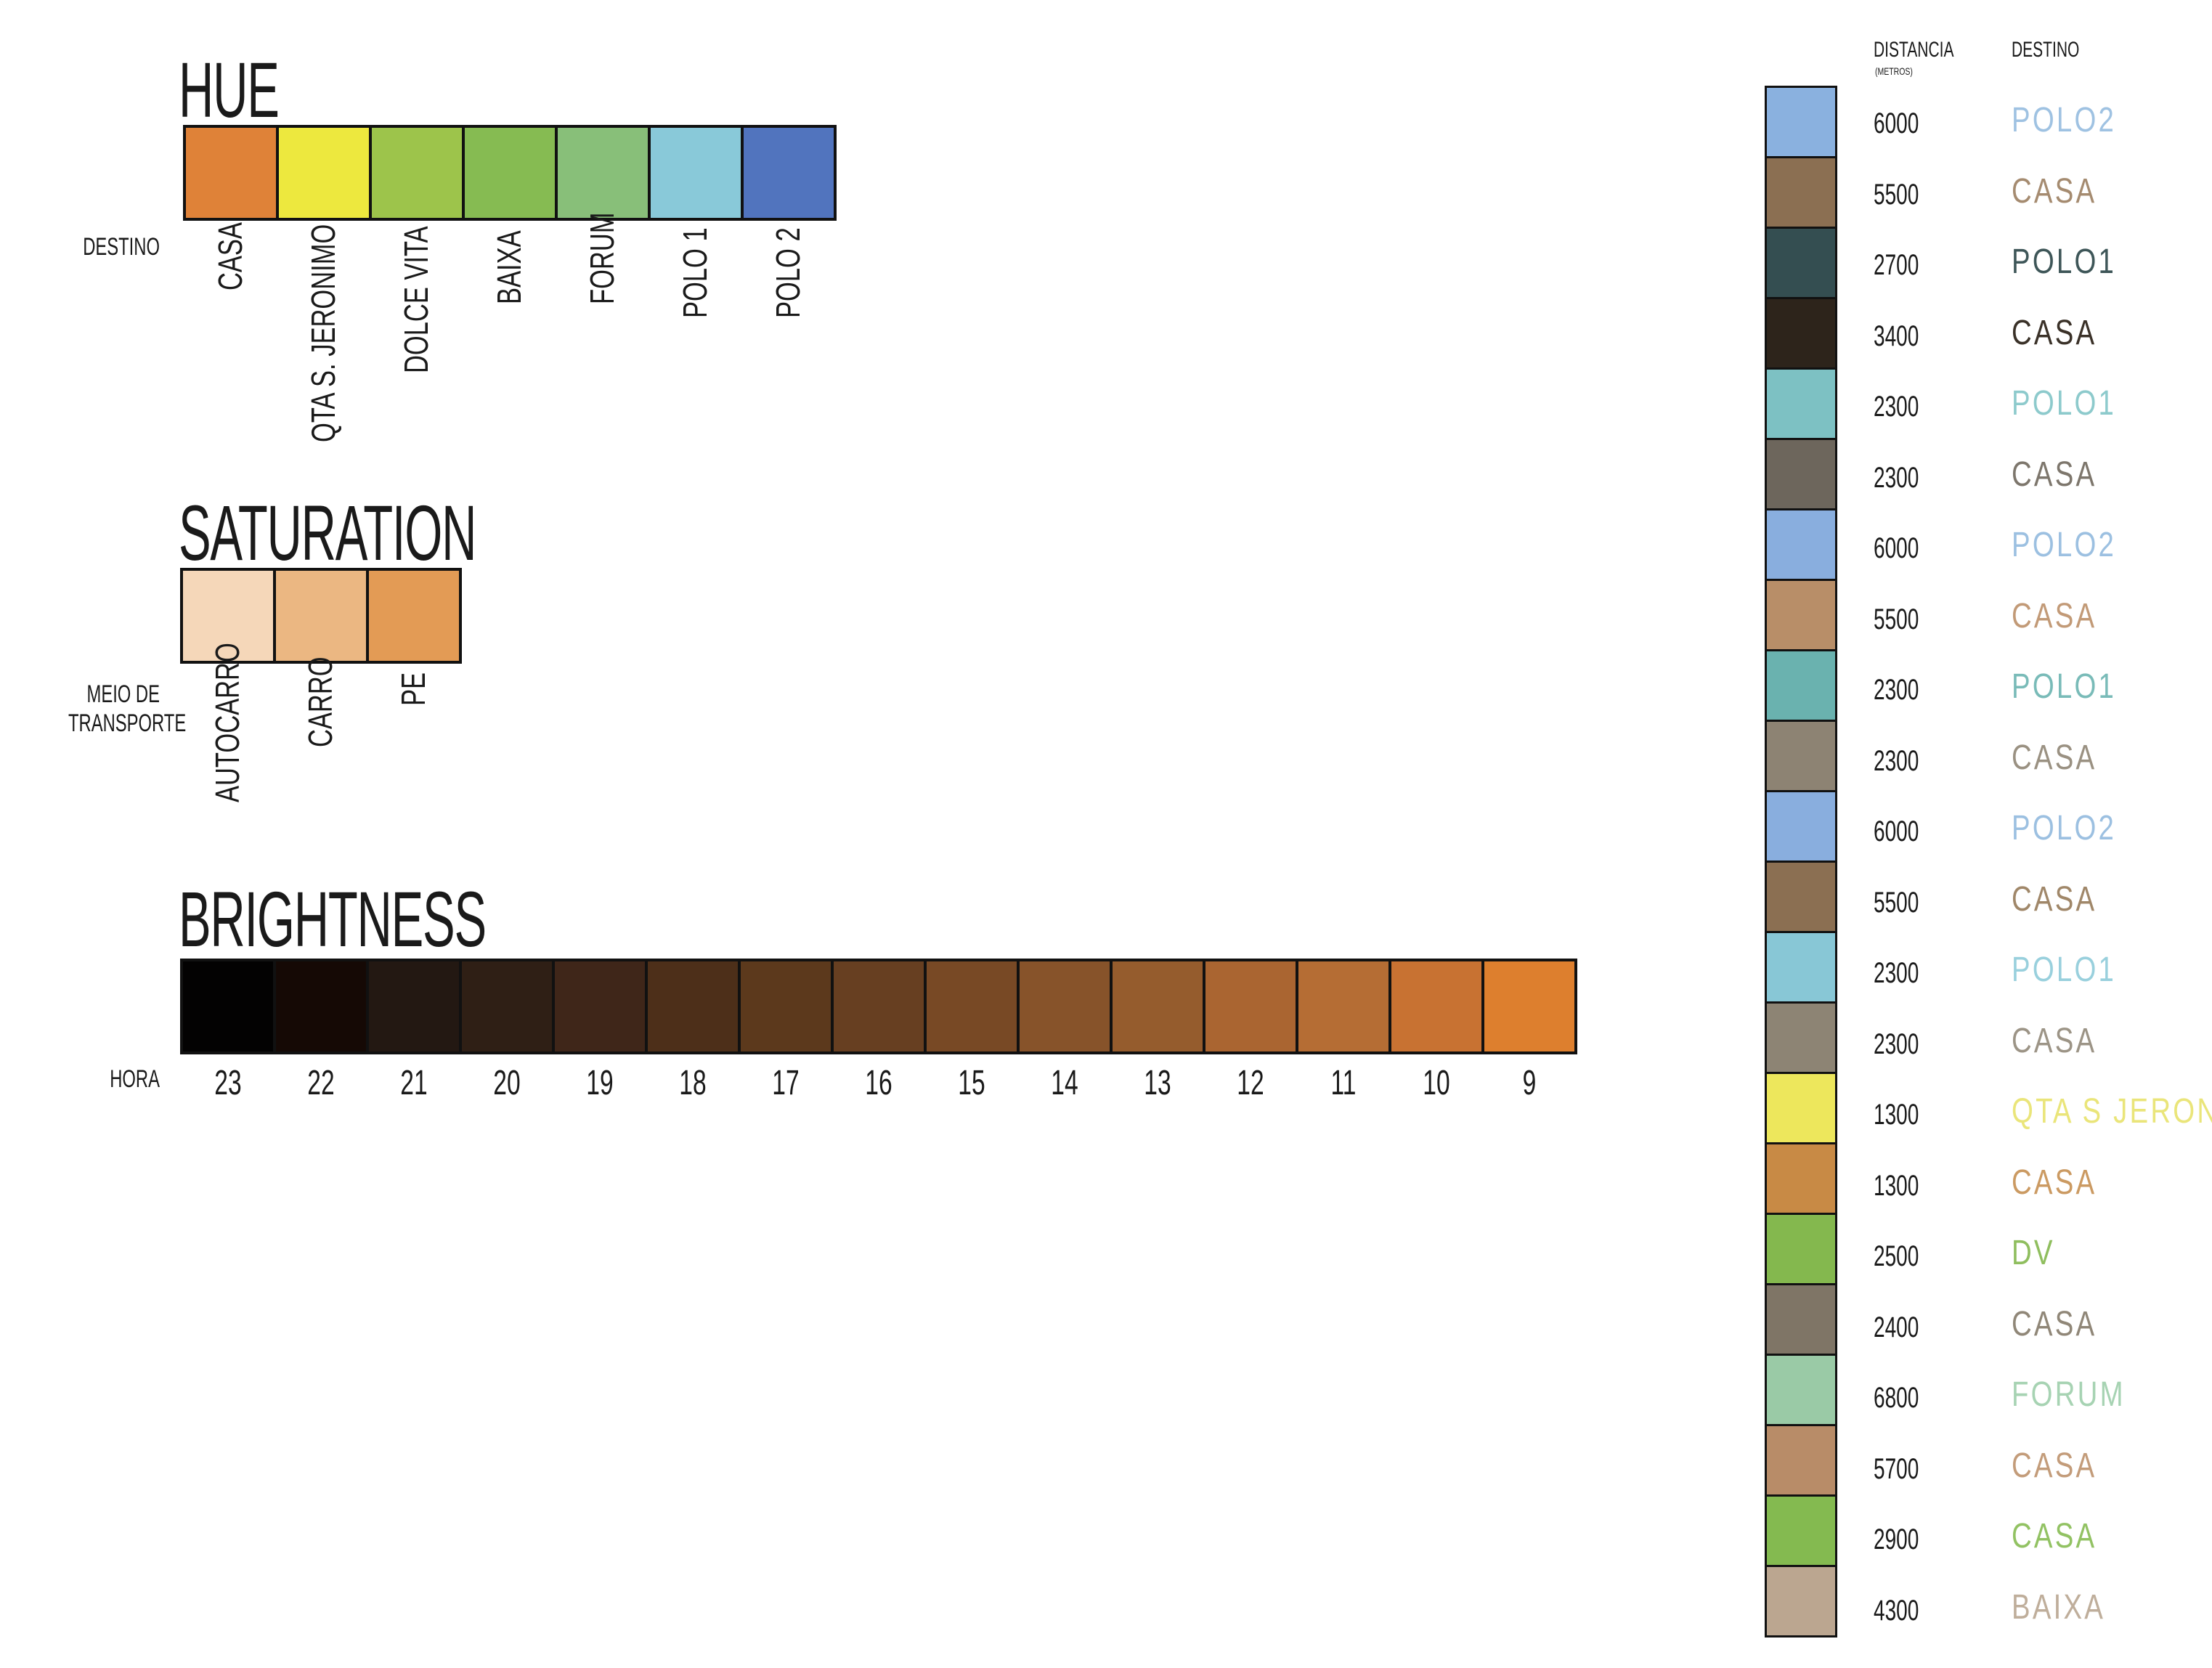 This screenshot has height=1668, width=2212. Describe the element at coordinates (1896, 902) in the screenshot. I see `legend-distance-12: 5500` at that location.